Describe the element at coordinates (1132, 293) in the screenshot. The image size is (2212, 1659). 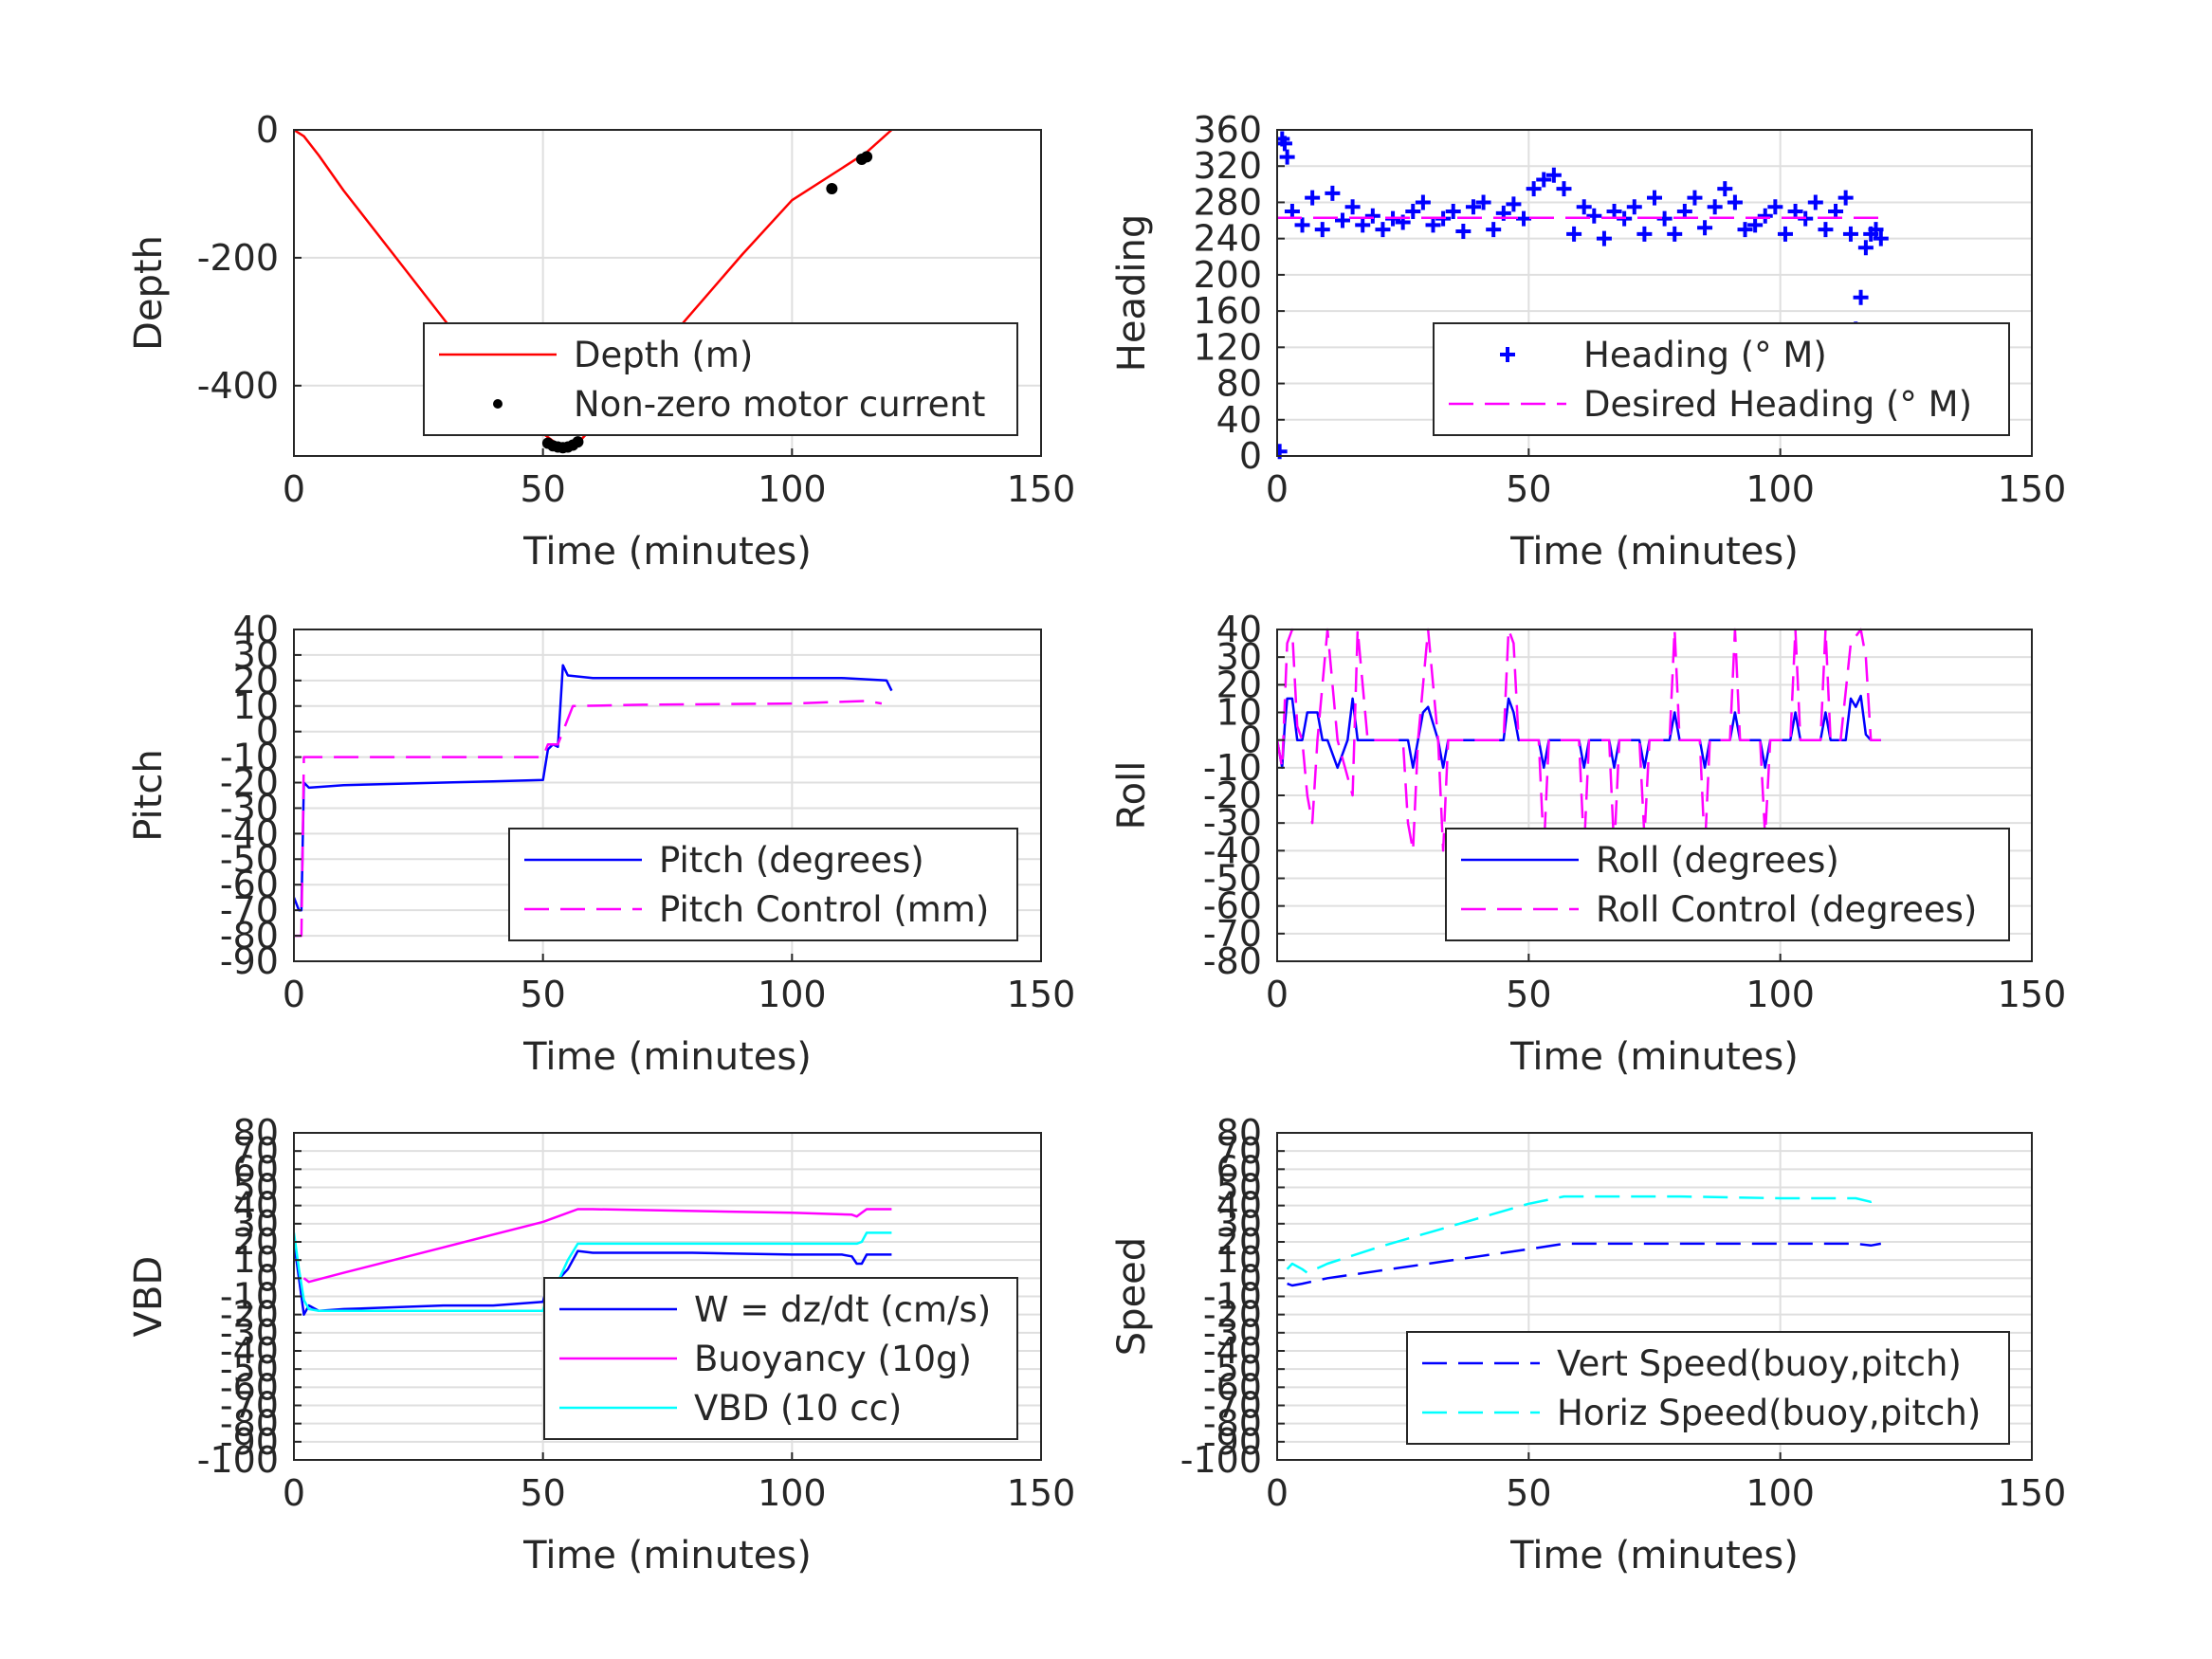
I see `y-axis-label: Heading` at that location.